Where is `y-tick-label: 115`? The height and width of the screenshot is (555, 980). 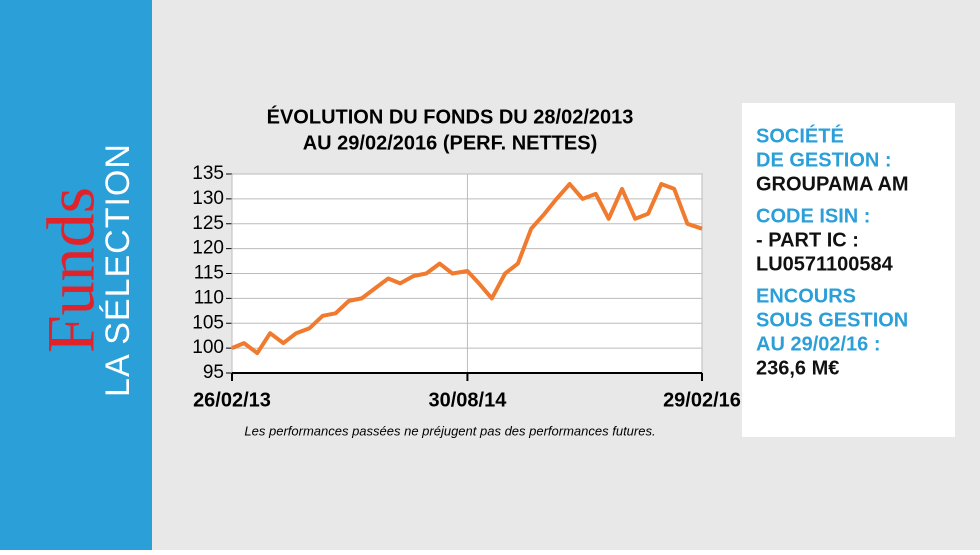 y-tick-label: 115 is located at coordinates (209, 273).